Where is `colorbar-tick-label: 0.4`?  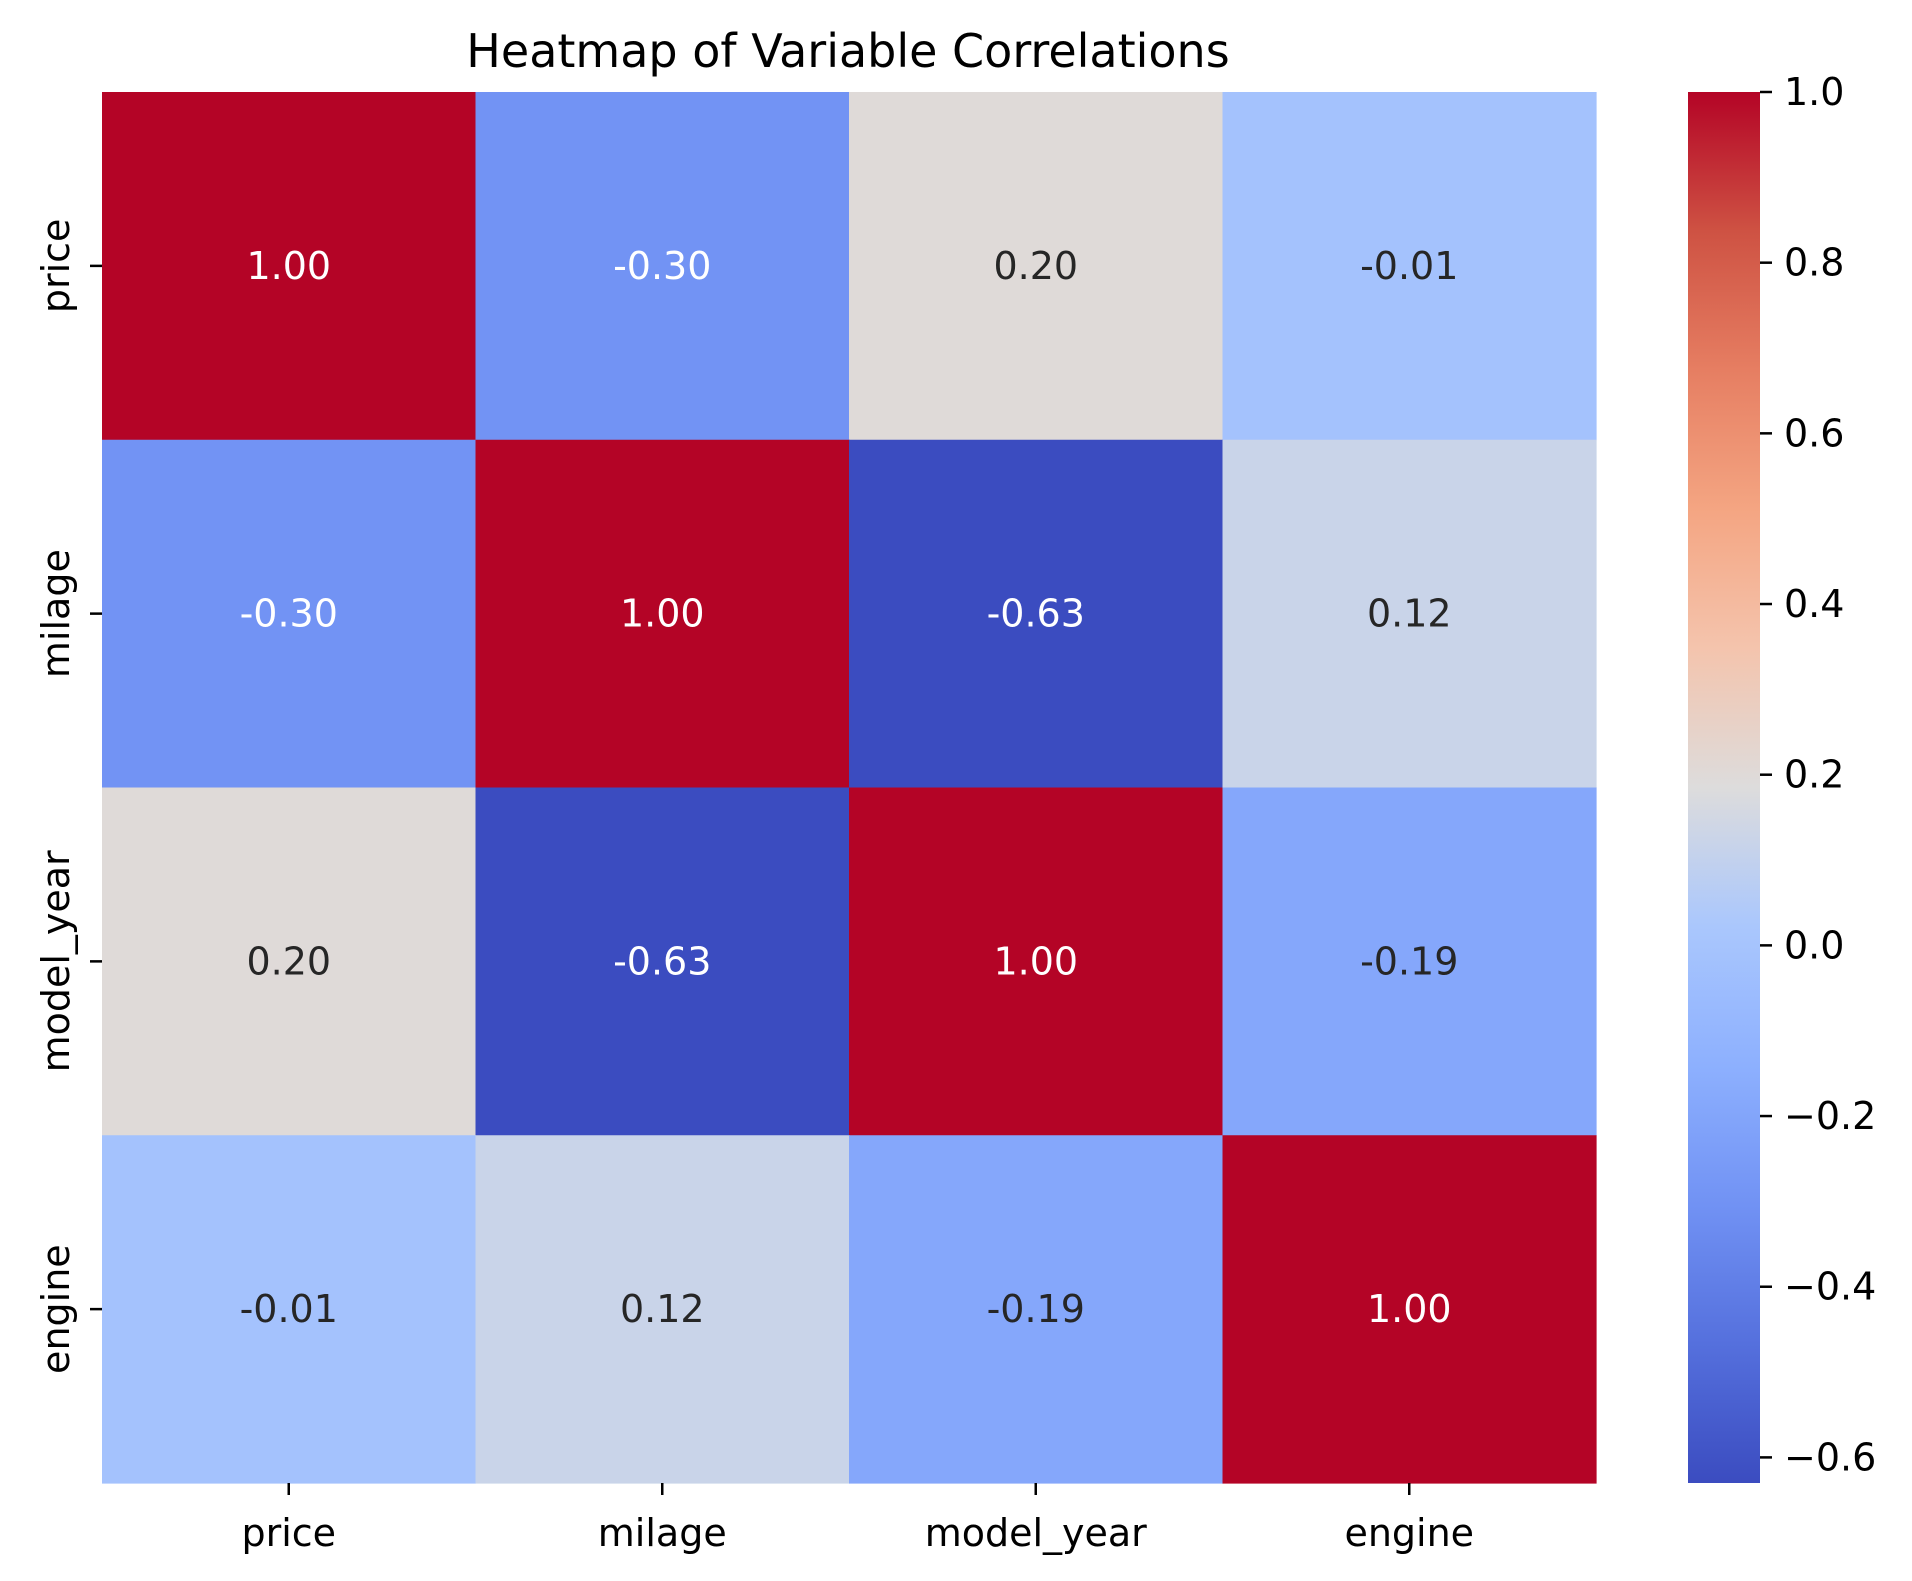 colorbar-tick-label: 0.4 is located at coordinates (1814, 604).